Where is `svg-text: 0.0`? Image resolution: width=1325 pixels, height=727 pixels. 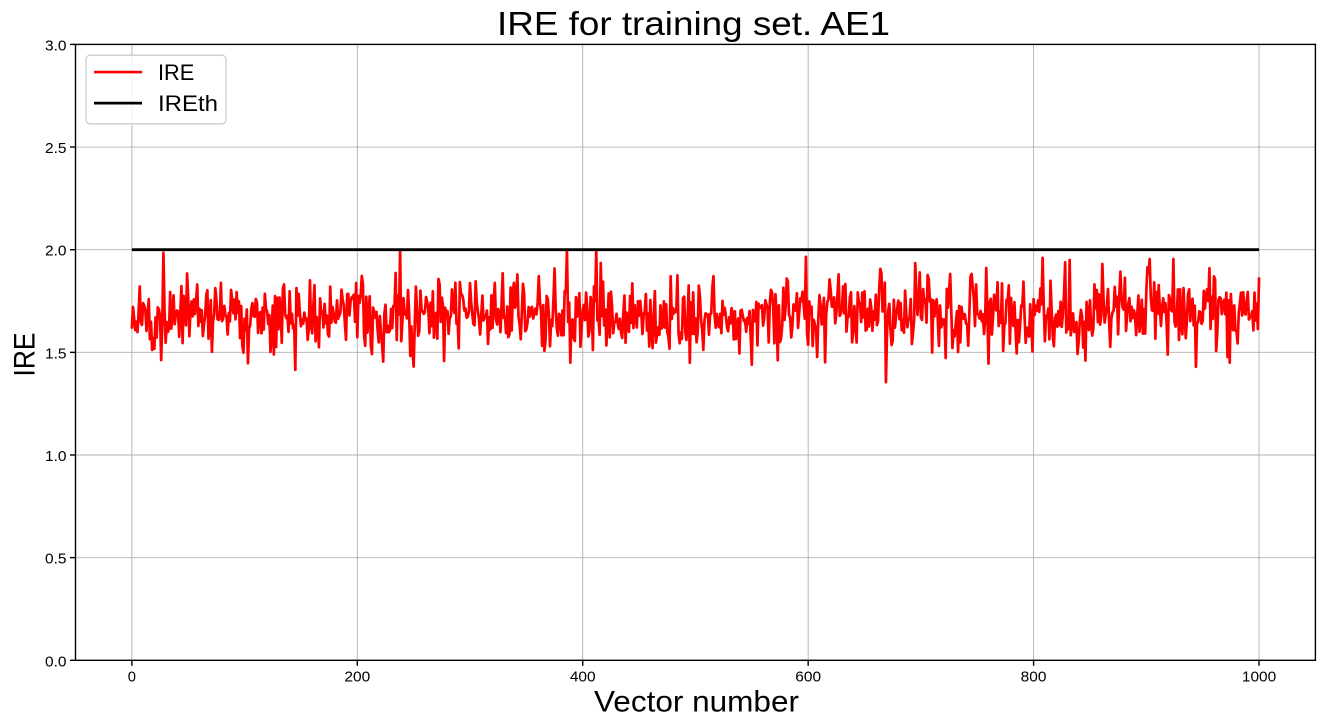 svg-text: 0.0 is located at coordinates (56, 662).